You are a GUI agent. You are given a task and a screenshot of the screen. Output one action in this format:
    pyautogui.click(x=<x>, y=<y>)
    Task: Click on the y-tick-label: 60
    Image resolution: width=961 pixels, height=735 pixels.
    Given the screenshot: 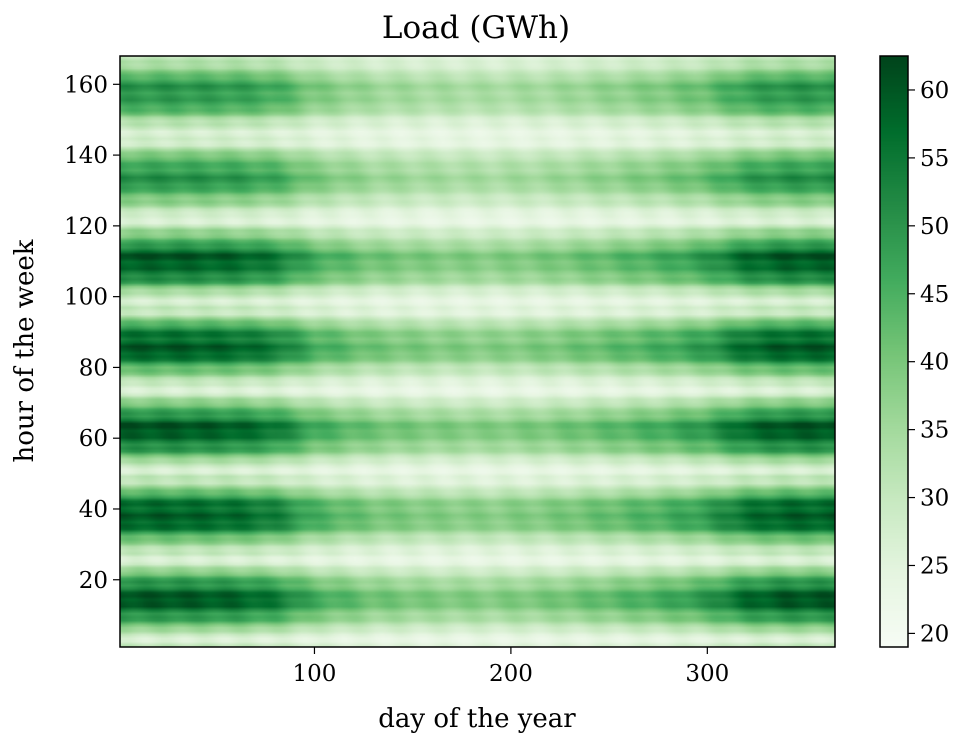 What is the action you would take?
    pyautogui.click(x=93, y=439)
    